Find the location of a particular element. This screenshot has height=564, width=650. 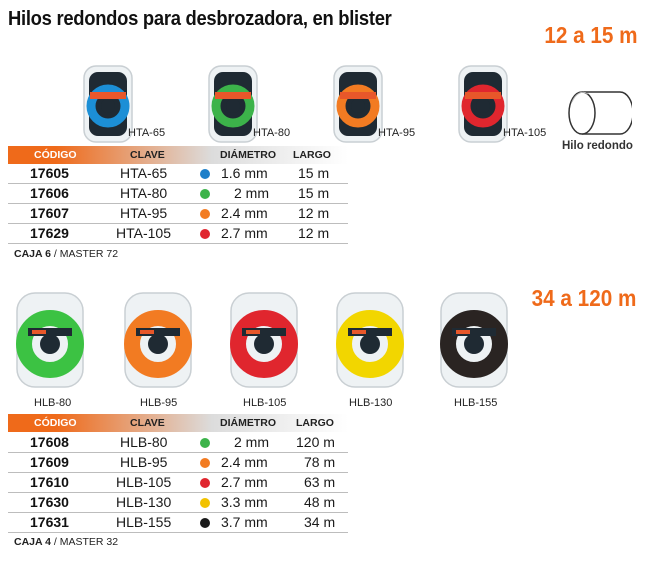

codigo-cell: 17605 is located at coordinates (49, 173).